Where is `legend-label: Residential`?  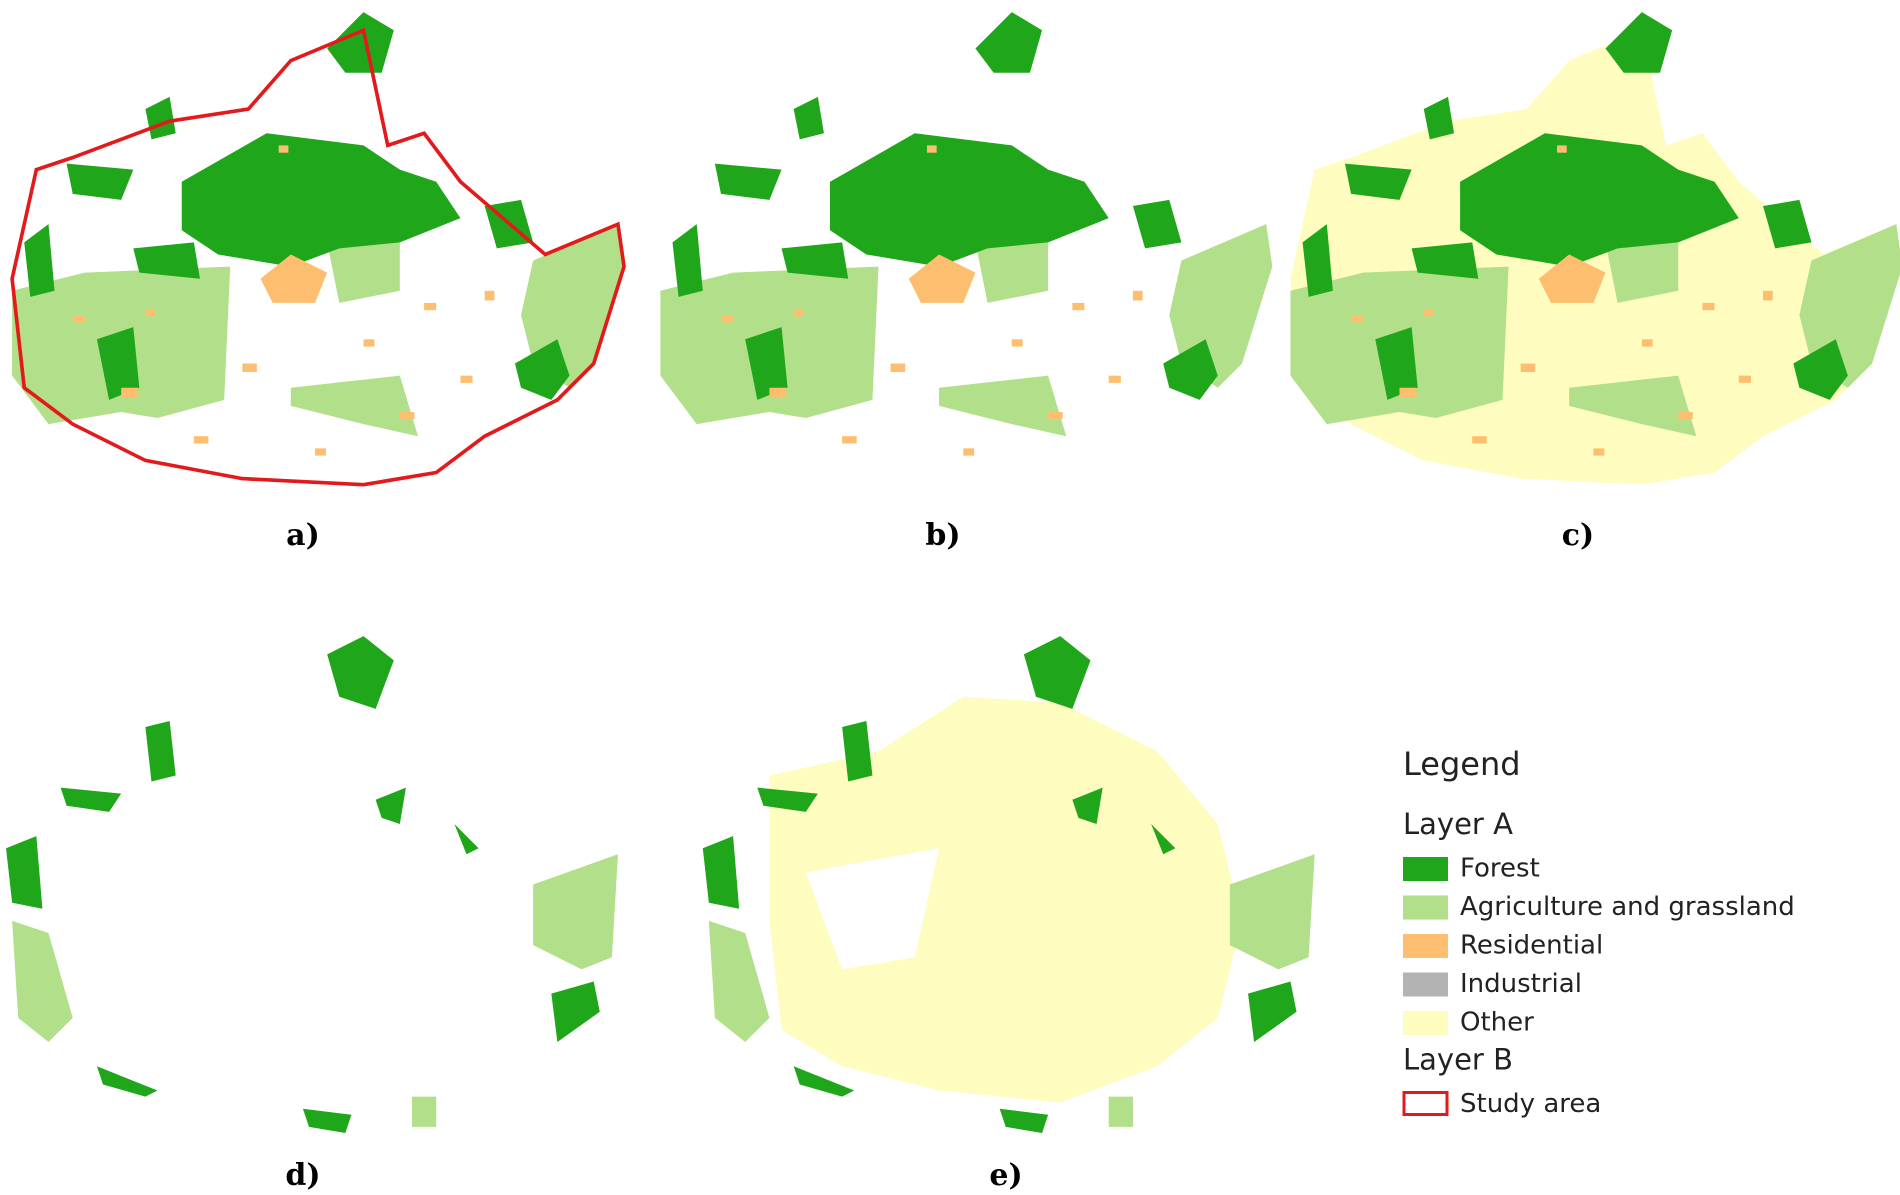
legend-label: Residential is located at coordinates (1531, 946).